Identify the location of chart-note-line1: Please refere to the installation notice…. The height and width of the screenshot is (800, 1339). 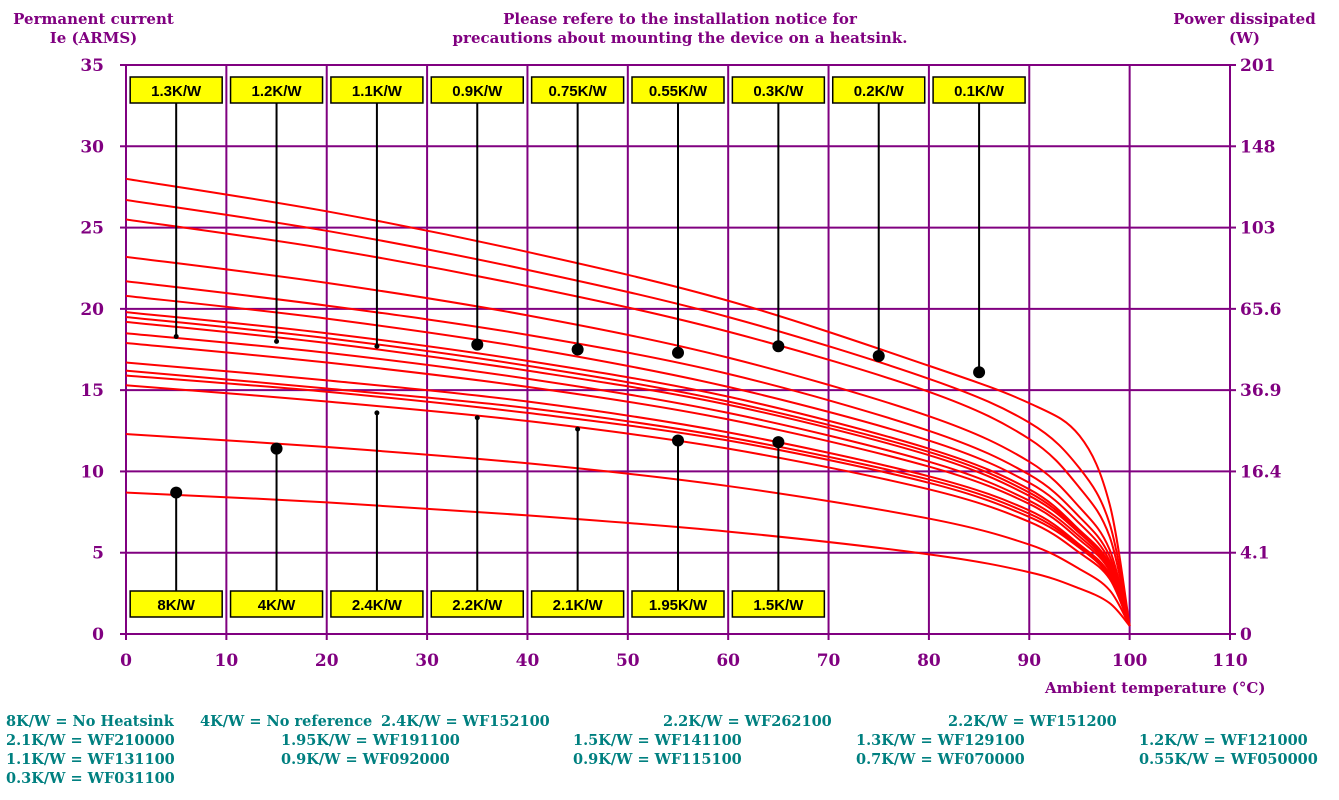
(680, 19).